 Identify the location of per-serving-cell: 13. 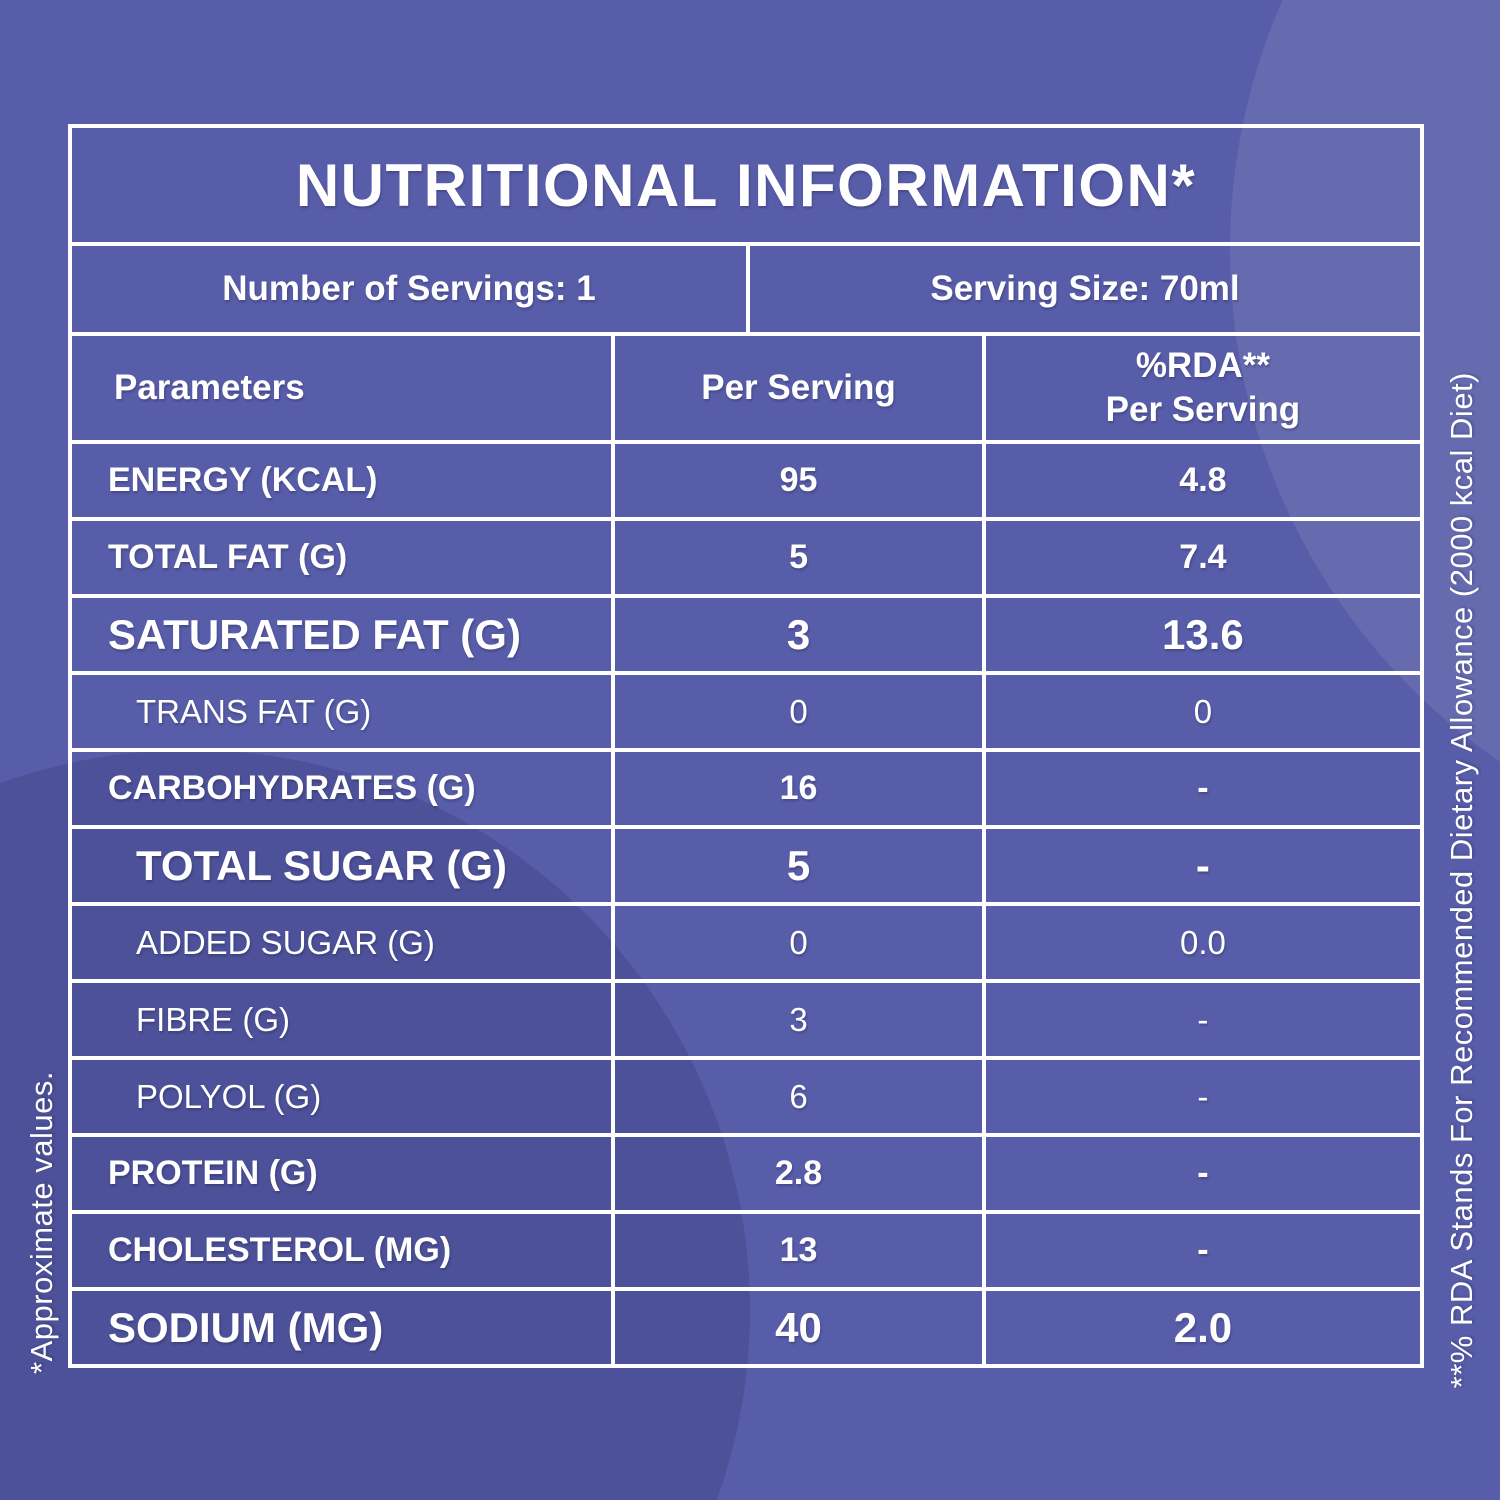
(796, 1250).